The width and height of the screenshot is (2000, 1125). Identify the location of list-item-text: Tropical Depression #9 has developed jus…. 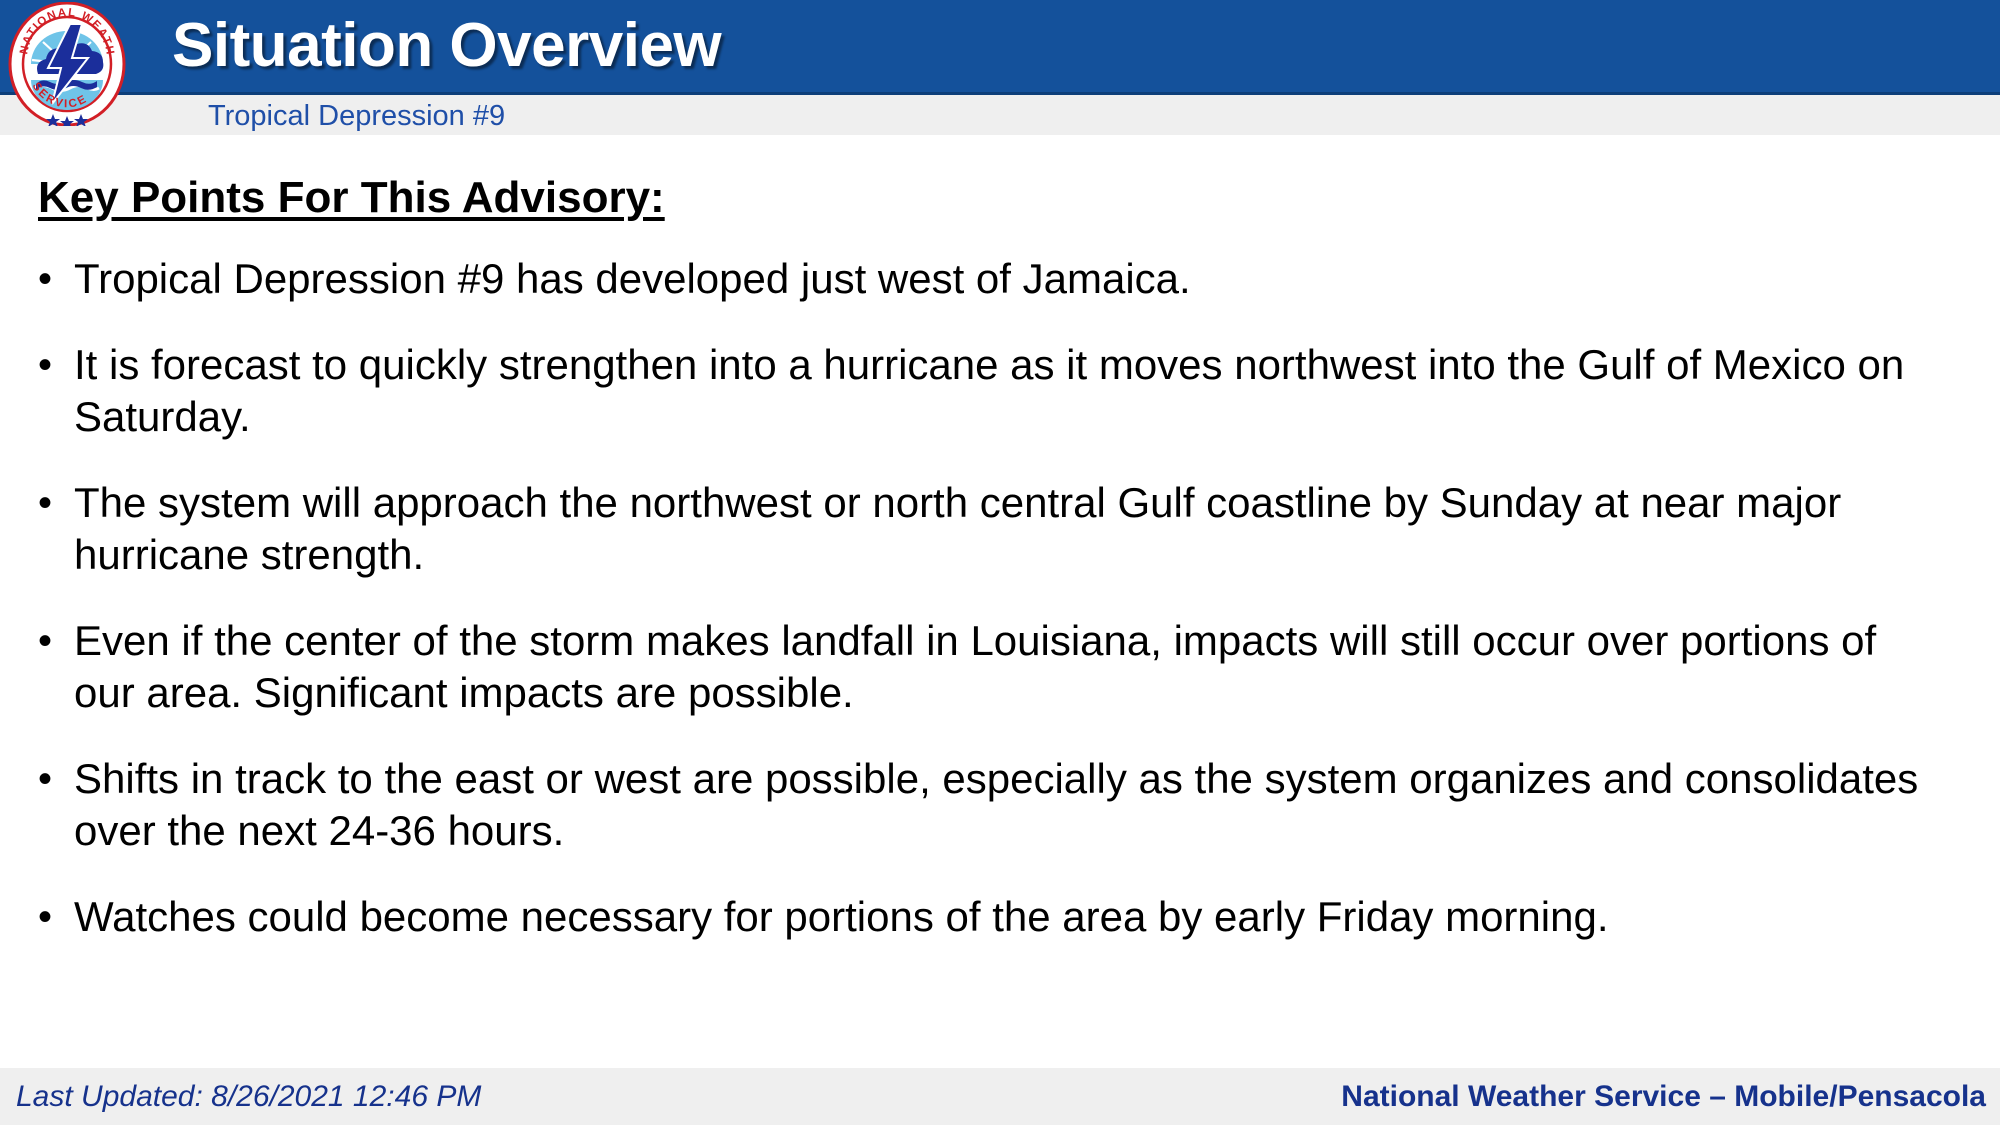
(632, 278).